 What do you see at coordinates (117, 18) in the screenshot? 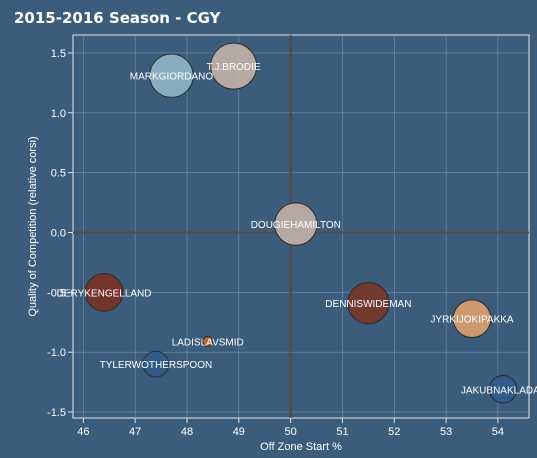
I see `chart-title: 2015-2016 Season - CGY` at bounding box center [117, 18].